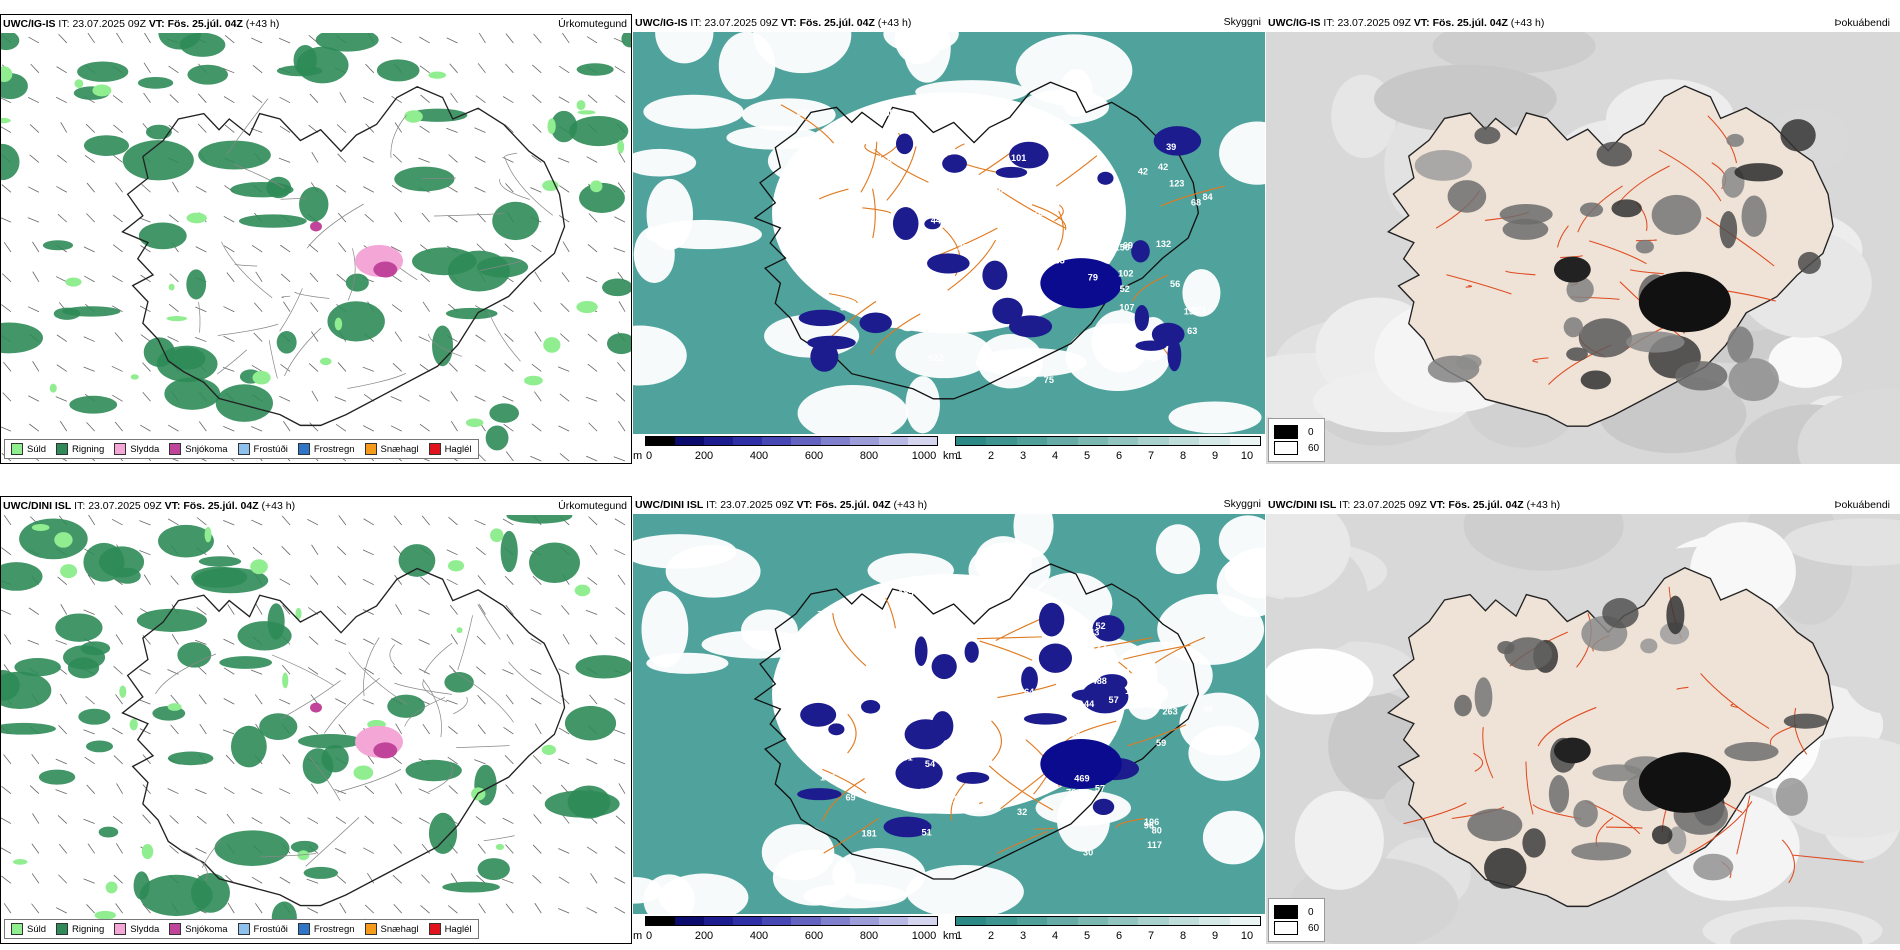 Image resolution: width=1900 pixels, height=950 pixels. What do you see at coordinates (1151, 456) in the screenshot?
I see `colorbar-tick: 7` at bounding box center [1151, 456].